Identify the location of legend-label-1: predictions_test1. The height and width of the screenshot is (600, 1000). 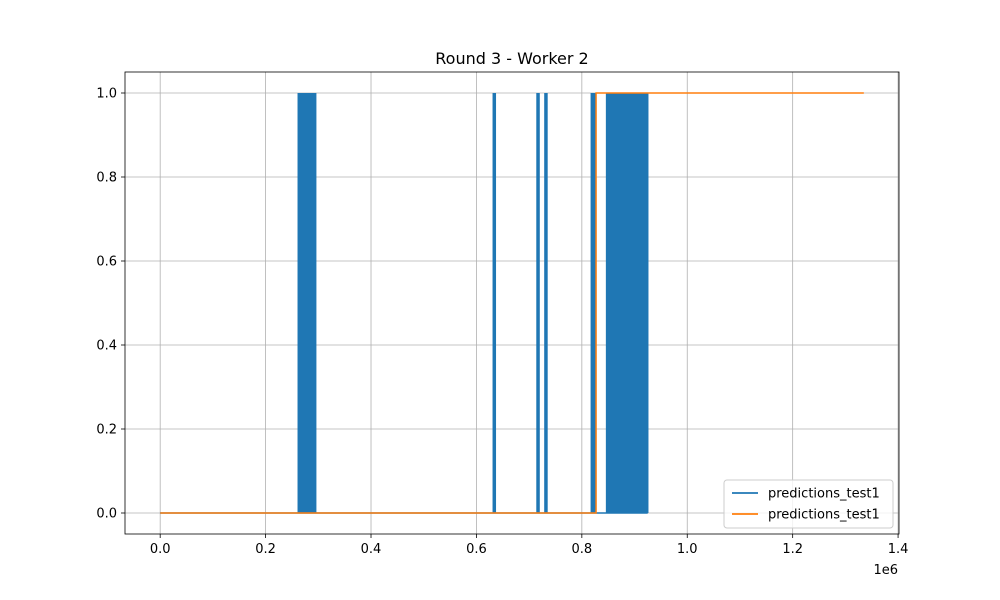
(824, 515).